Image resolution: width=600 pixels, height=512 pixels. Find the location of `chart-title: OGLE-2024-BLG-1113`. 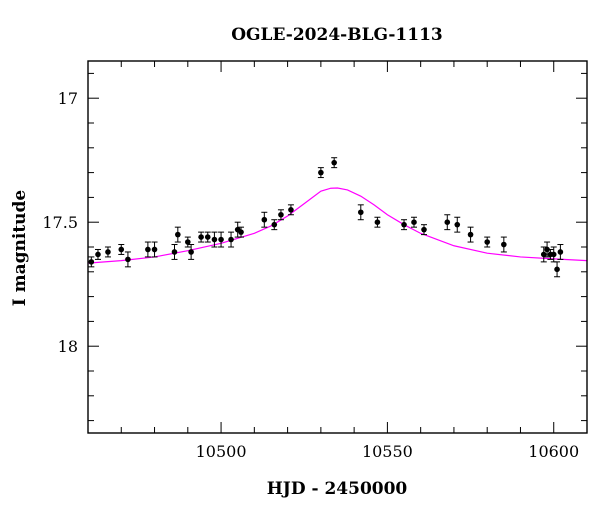

chart-title: OGLE-2024-BLG-1113 is located at coordinates (337, 35).